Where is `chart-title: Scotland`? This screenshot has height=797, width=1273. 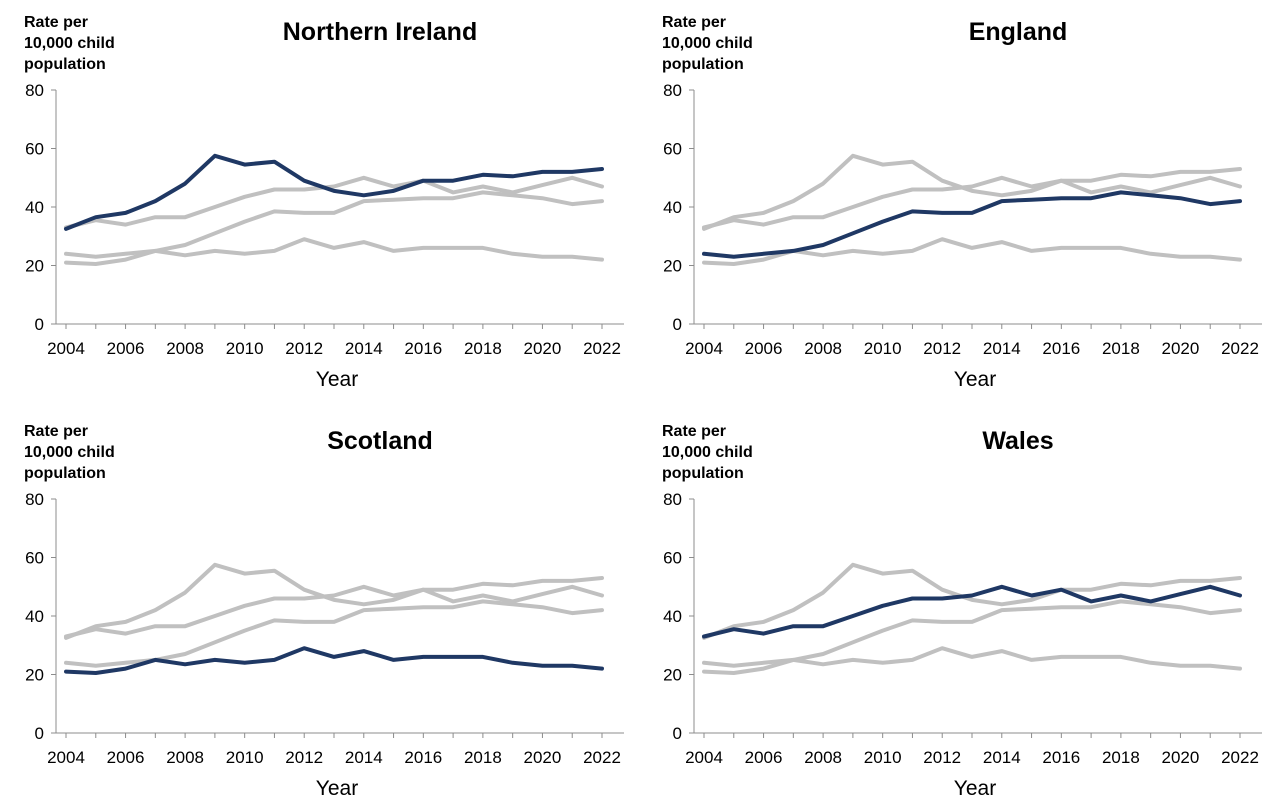
chart-title: Scotland is located at coordinates (380, 441).